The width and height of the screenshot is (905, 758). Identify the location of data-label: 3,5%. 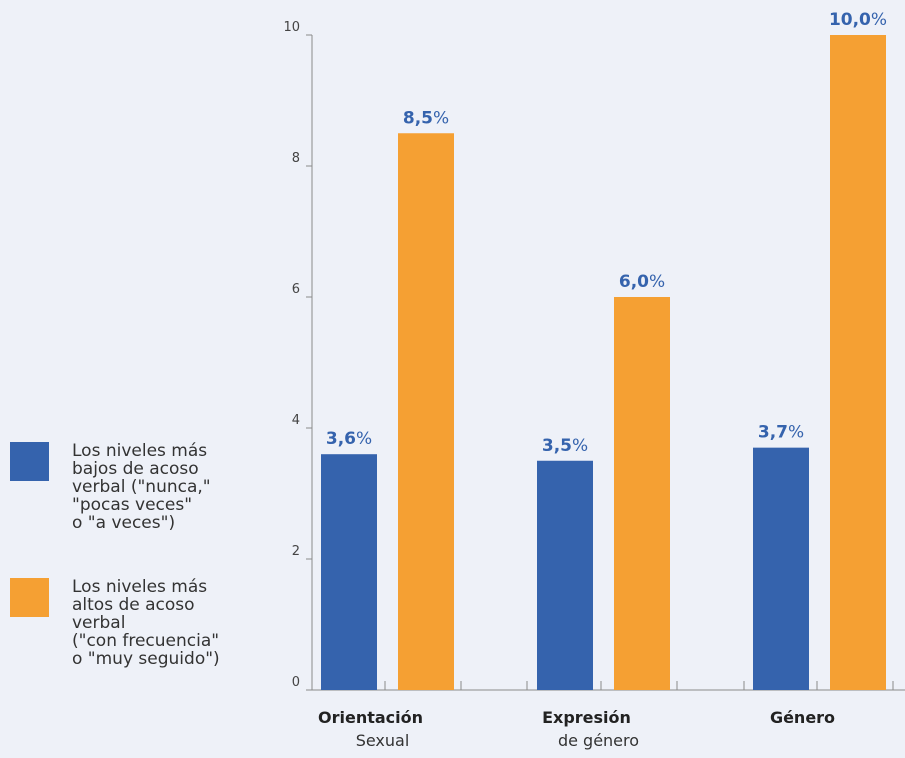
(565, 446).